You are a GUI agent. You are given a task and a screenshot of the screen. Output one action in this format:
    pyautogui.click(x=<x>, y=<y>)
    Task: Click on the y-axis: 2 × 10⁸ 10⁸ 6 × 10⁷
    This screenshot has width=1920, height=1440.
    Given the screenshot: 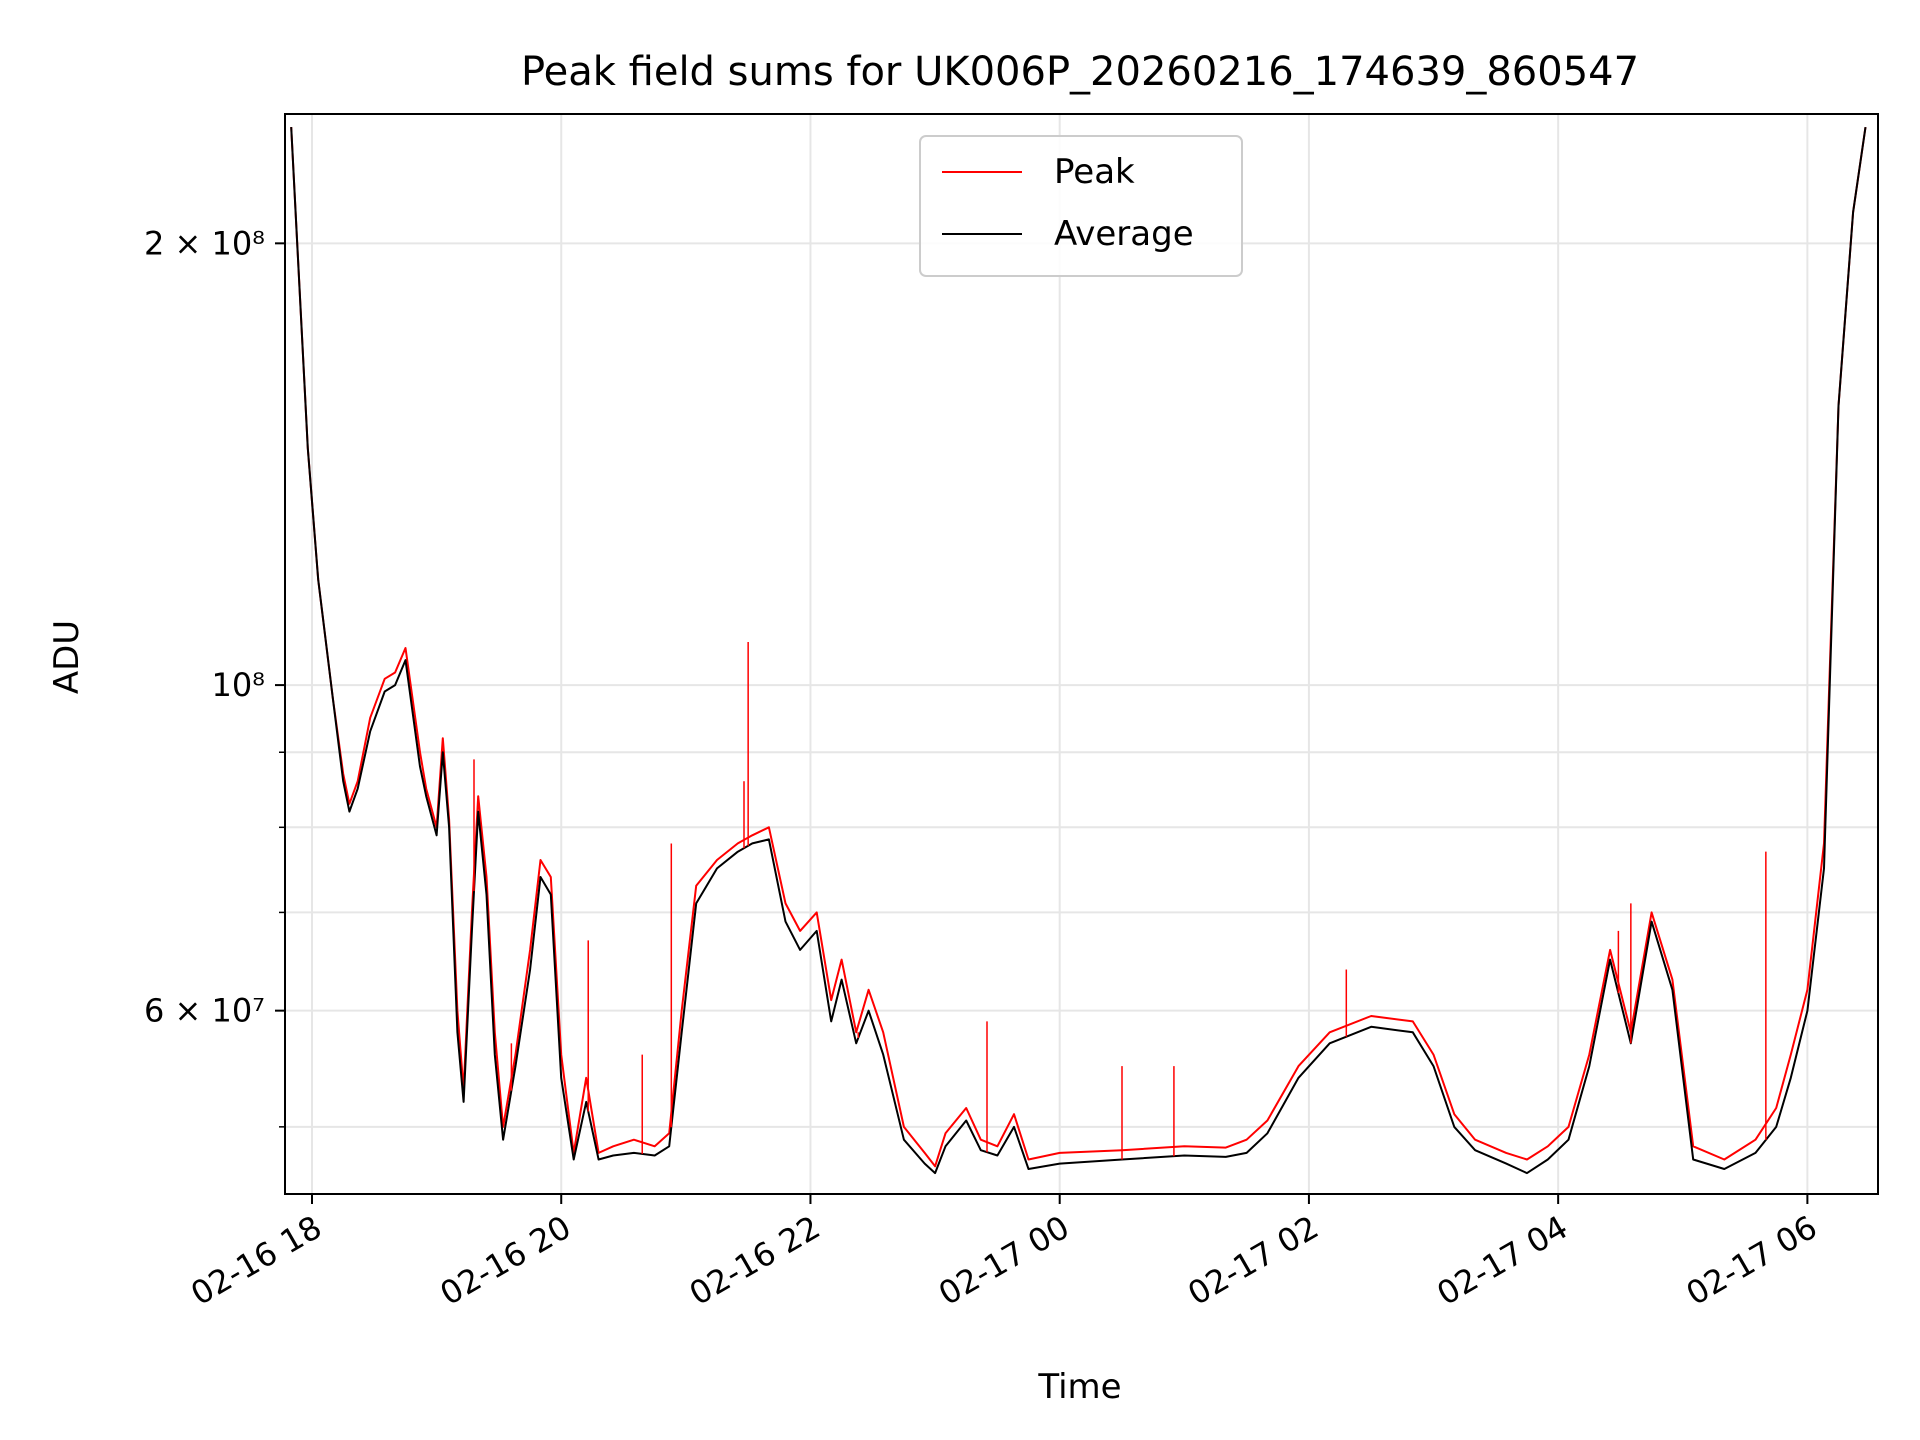 What is the action you would take?
    pyautogui.click(x=214, y=676)
    